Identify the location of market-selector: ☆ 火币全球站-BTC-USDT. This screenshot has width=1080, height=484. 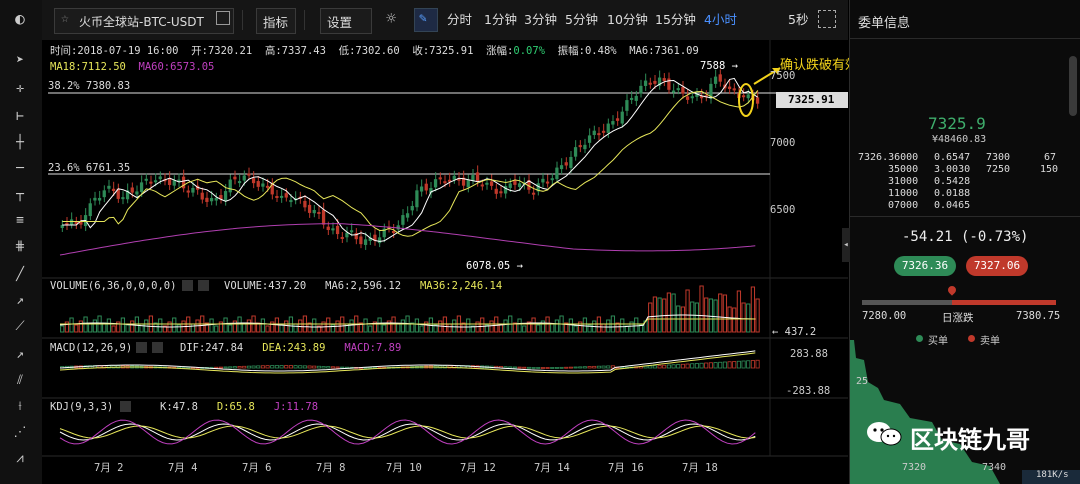
(144, 21).